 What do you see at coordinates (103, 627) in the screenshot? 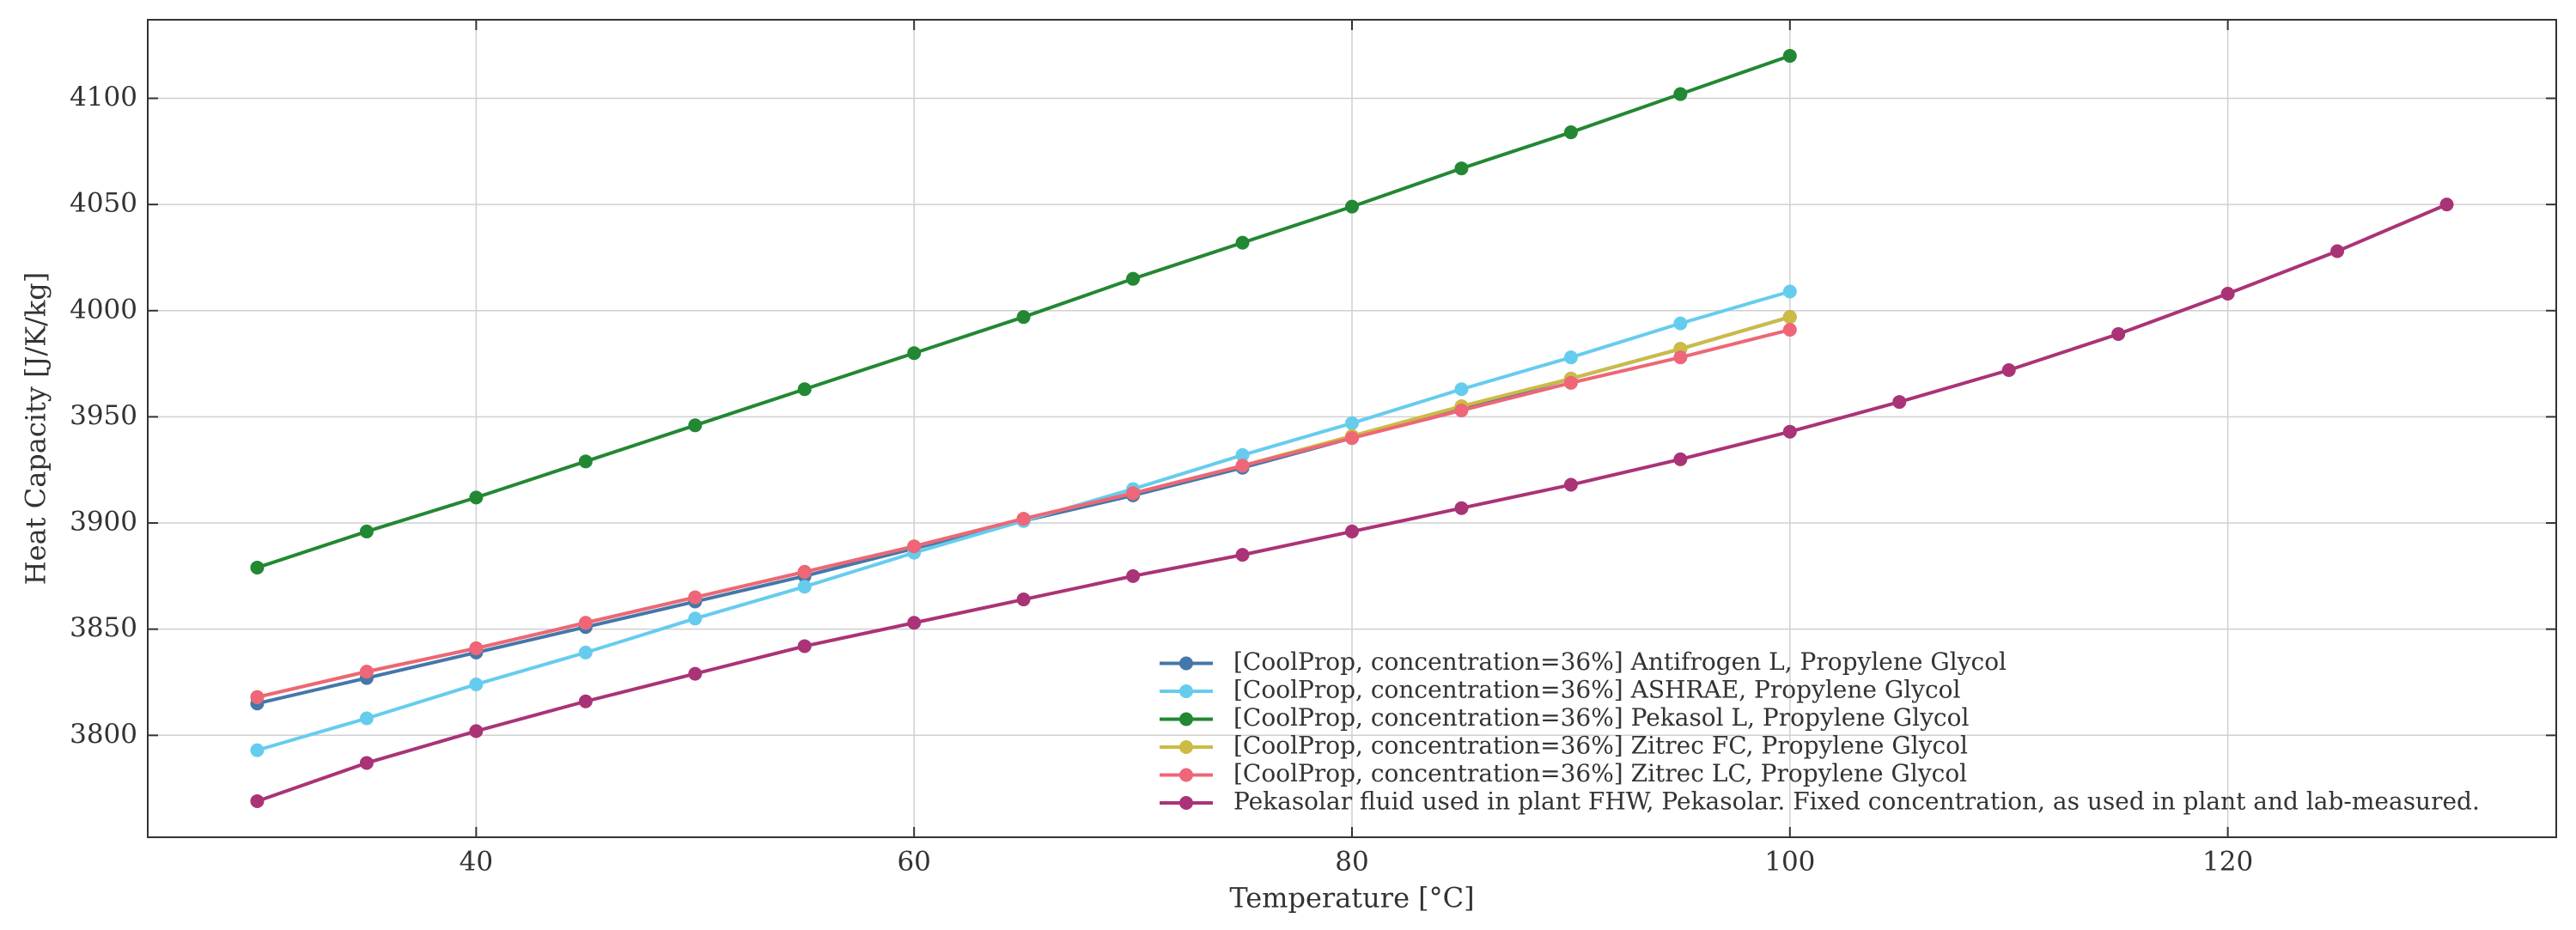
I see `y-tick-label: 3850` at bounding box center [103, 627].